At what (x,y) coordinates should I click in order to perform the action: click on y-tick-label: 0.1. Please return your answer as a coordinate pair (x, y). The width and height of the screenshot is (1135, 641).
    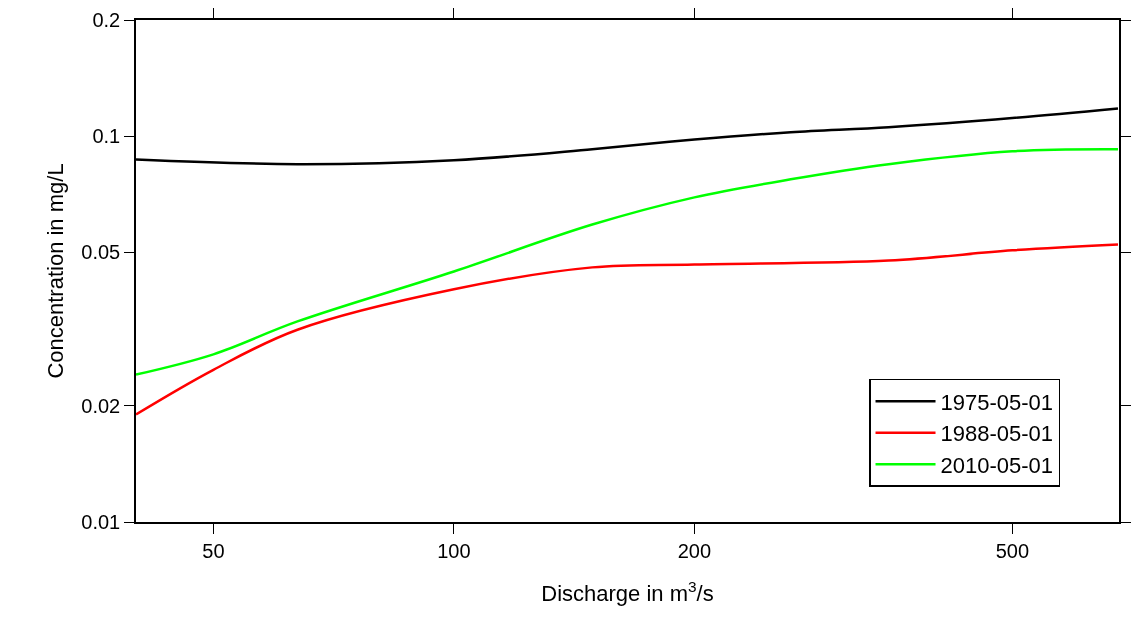
    Looking at the image, I should click on (106, 136).